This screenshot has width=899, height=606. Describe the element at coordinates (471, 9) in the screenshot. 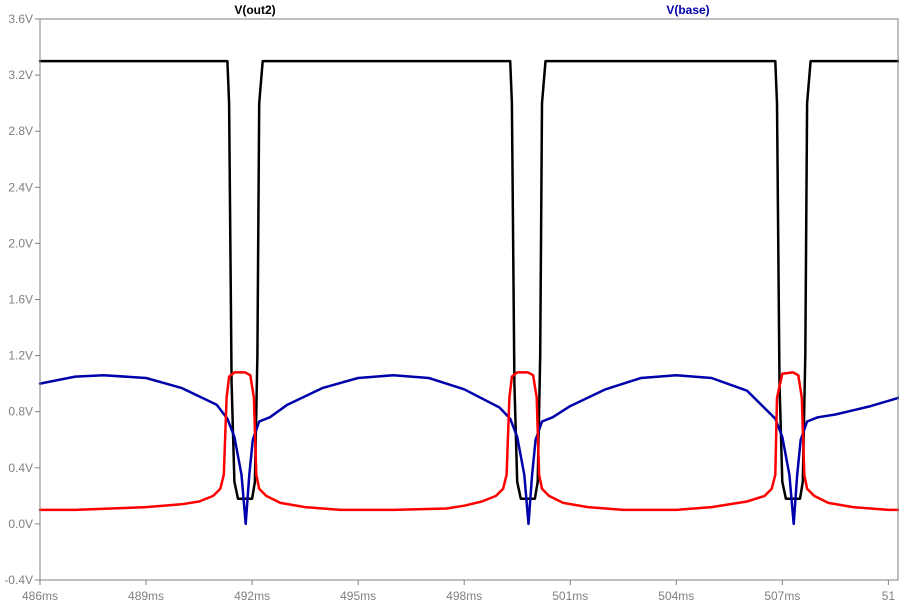

I see `legend-layer: V(out2) V(base)` at that location.